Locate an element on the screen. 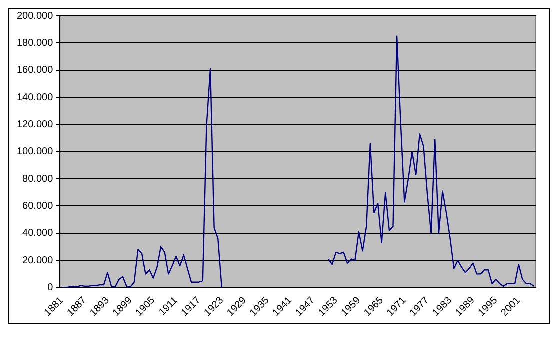 This screenshot has width=560, height=350. y-tick-label: 140.000 is located at coordinates (35, 98).